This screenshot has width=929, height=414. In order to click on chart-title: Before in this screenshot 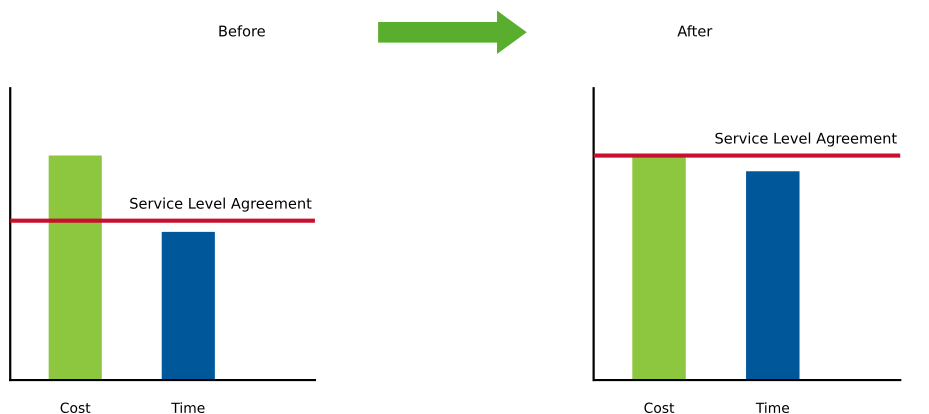, I will do `click(242, 31)`.